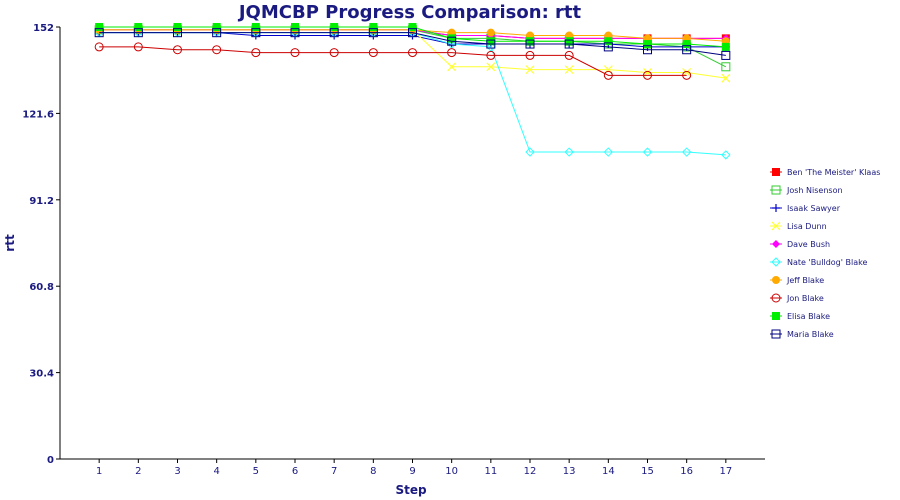 The height and width of the screenshot is (500, 900). I want to click on legend-item: Isaak Sawyer, so click(805, 208).